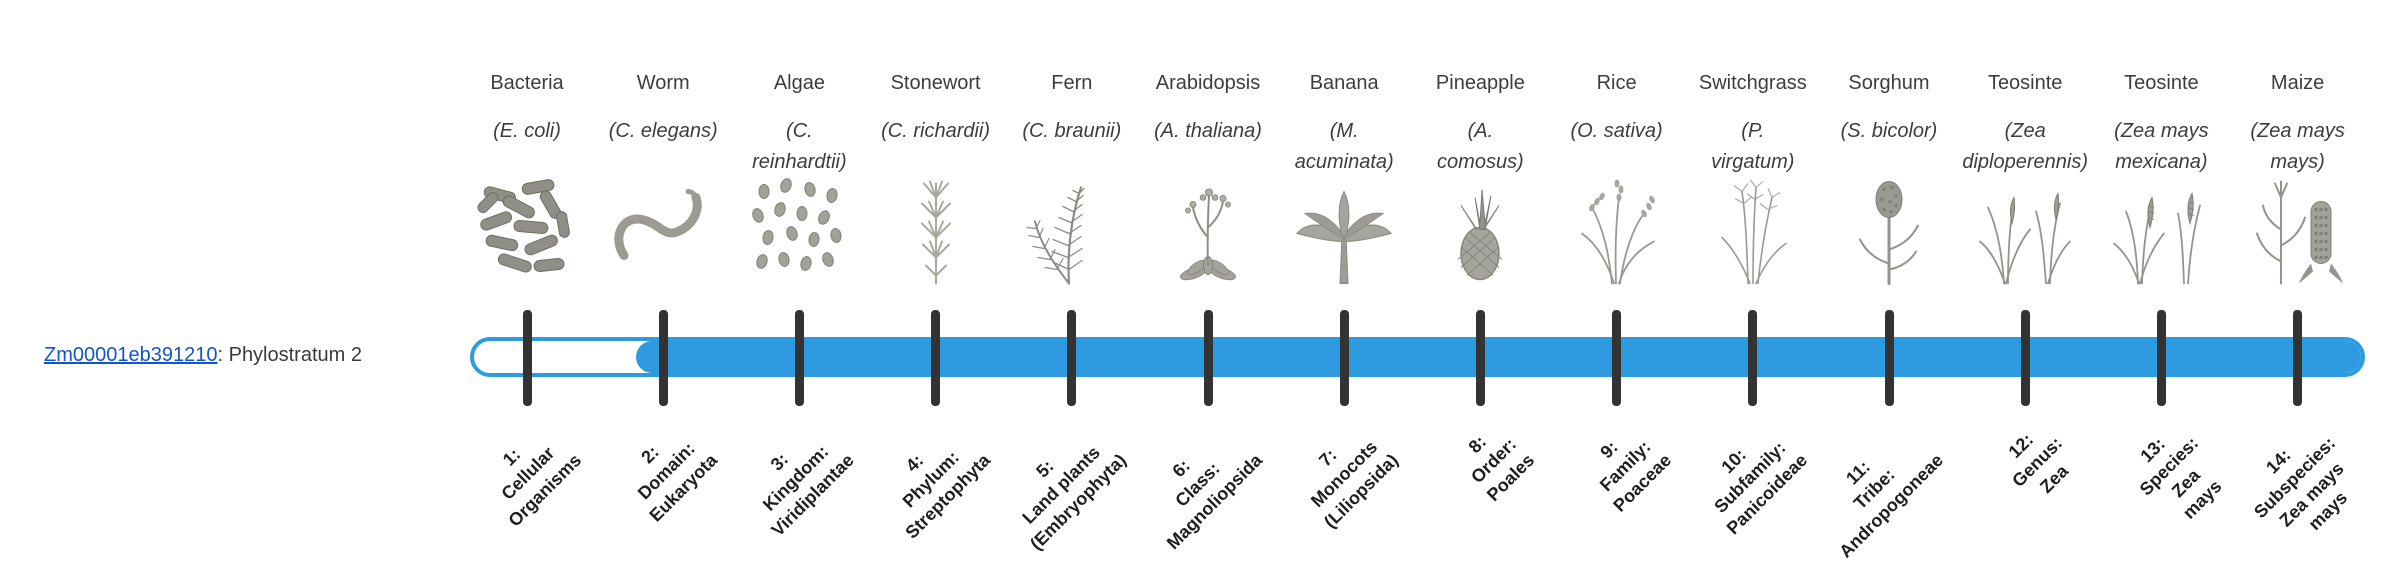  I want to click on scientific-name-line: comosus), so click(1480, 162).